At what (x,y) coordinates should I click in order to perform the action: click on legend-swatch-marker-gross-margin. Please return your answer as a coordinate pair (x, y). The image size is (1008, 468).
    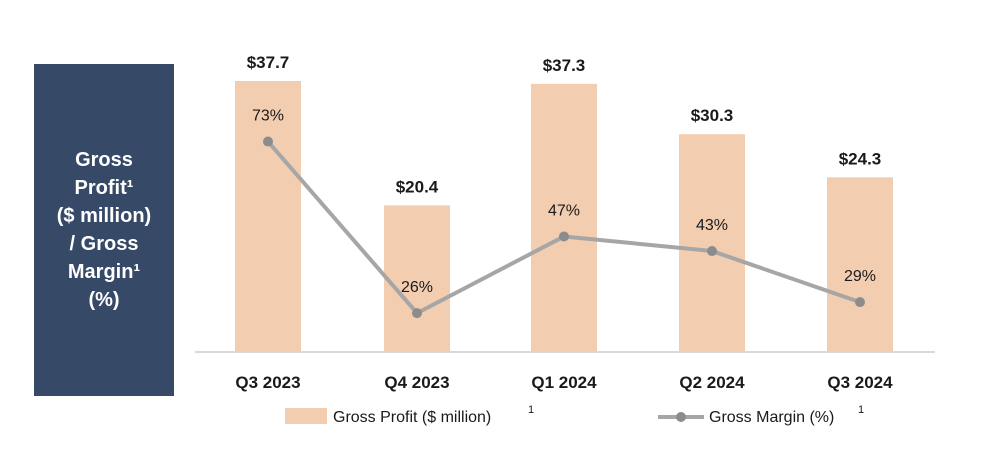
    Looking at the image, I should click on (681, 417).